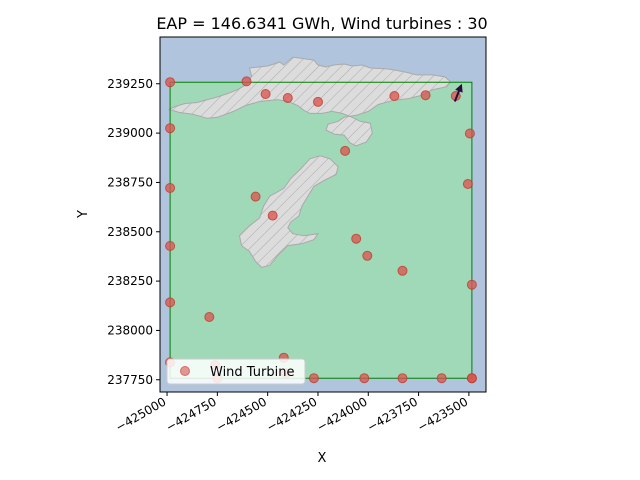 This screenshot has height=480, width=640. Describe the element at coordinates (130, 380) in the screenshot. I see `y-tick-label: 237750` at that location.